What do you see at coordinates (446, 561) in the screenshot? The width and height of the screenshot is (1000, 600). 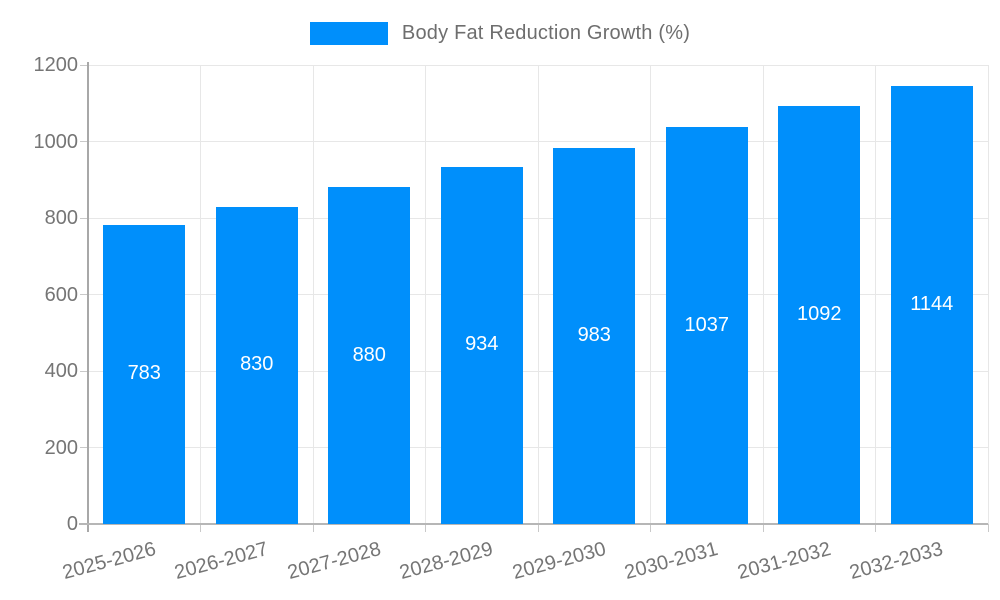 I see `x-axis-category-label: 2028-2029` at bounding box center [446, 561].